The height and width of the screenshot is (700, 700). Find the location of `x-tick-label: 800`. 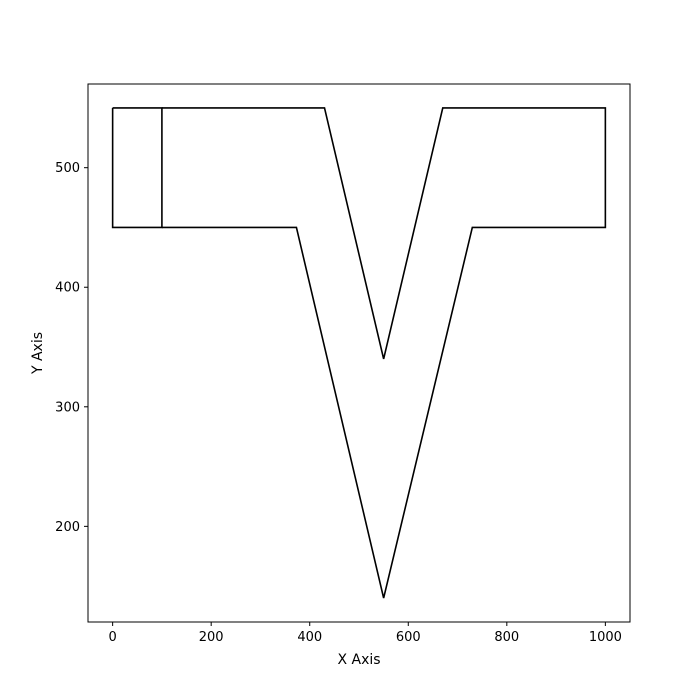

x-tick-label: 800 is located at coordinates (506, 637).